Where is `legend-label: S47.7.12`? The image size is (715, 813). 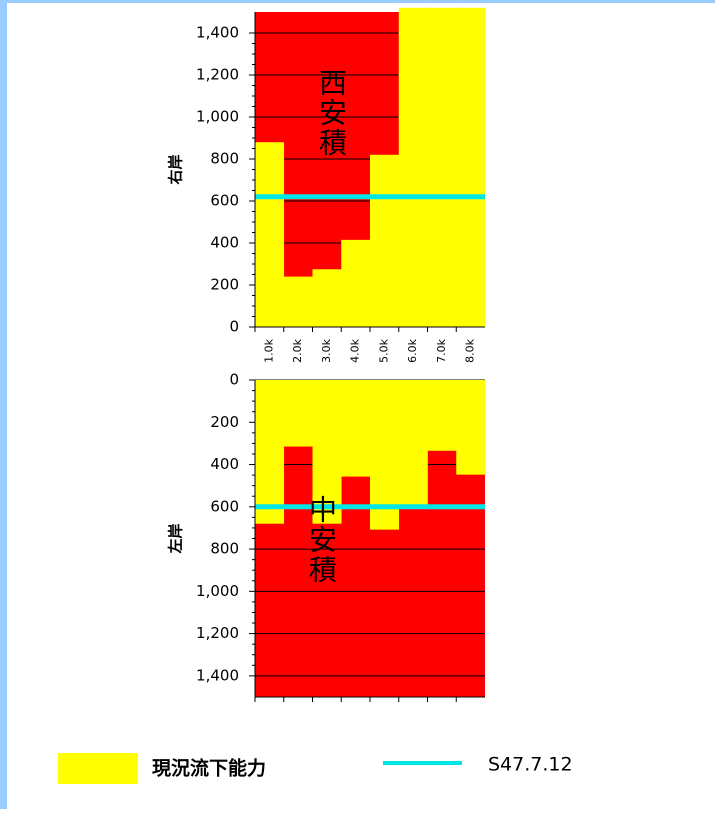
legend-label: S47.7.12 is located at coordinates (530, 765).